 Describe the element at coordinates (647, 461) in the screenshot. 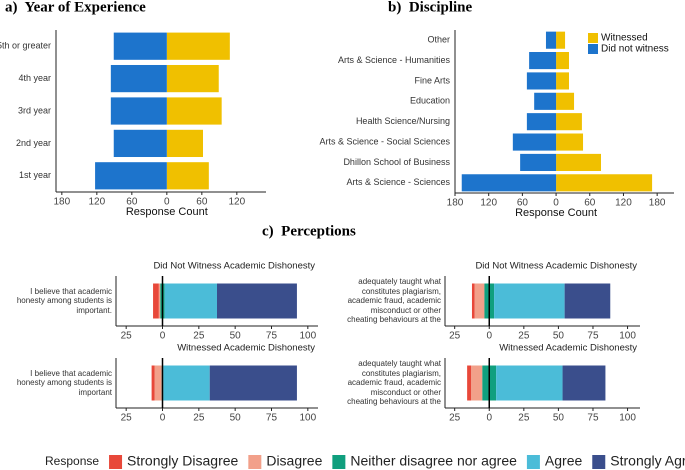

I see `legend-label: Strongly Agree` at that location.